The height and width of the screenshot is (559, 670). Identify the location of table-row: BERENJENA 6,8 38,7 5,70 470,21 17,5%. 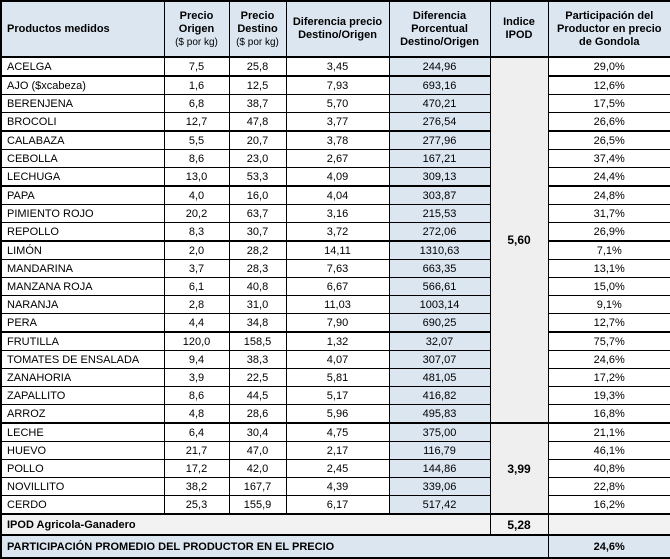
(335, 103).